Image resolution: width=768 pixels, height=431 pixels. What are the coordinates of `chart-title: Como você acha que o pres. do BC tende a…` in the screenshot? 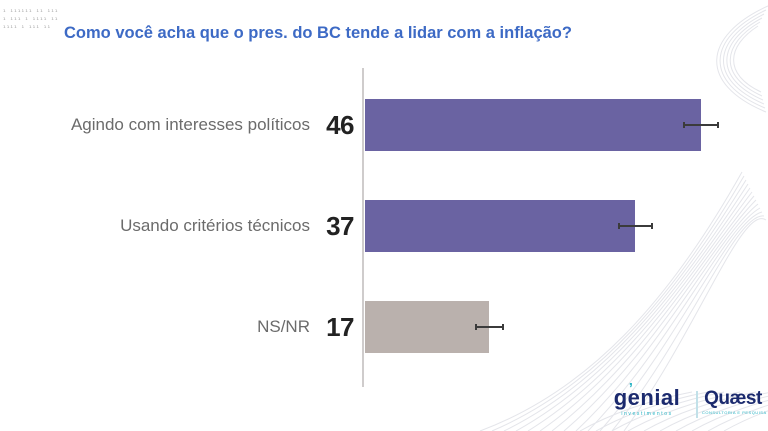 It's located at (318, 33).